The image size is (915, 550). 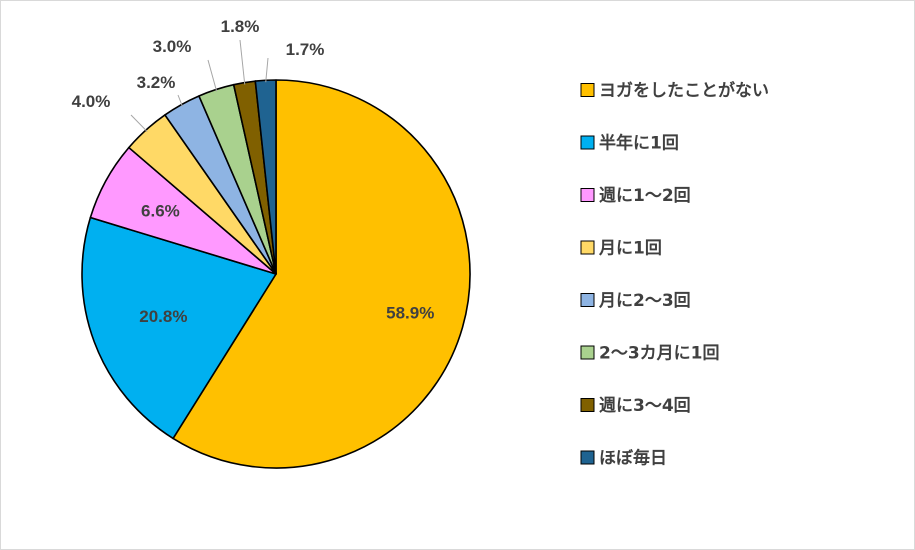 What do you see at coordinates (644, 301) in the screenshot?
I see `legend-label: 月に2～3回` at bounding box center [644, 301].